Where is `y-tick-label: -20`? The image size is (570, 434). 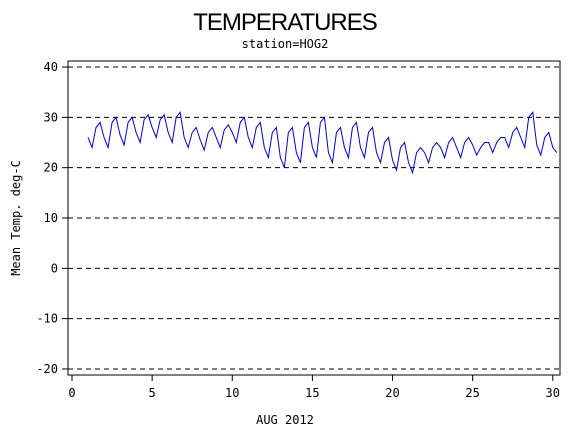
y-tick-label: -20 is located at coordinates (47, 369).